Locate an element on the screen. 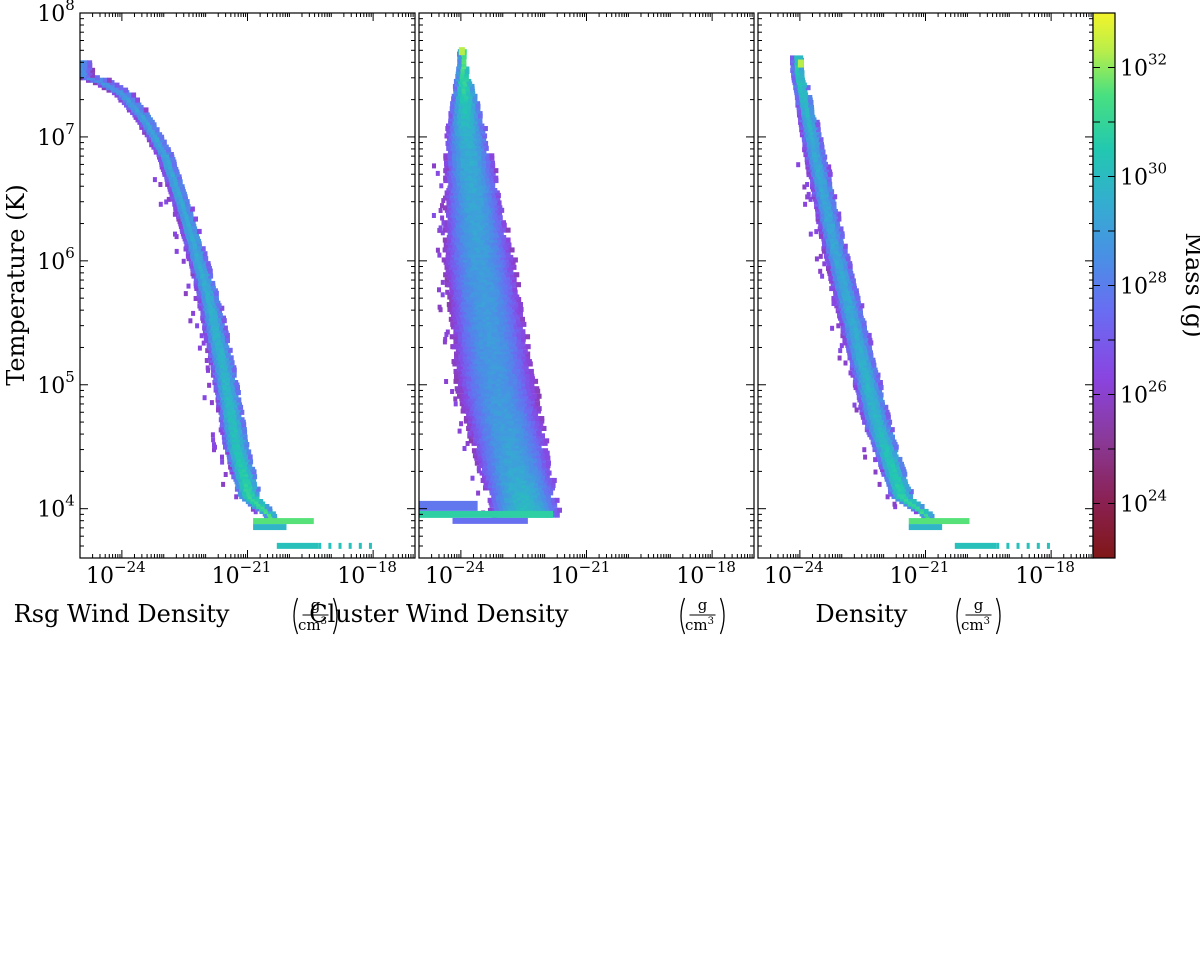 This screenshot has height=970, width=1200. x-axis-label: Cluster Wind Density is located at coordinates (439, 614).